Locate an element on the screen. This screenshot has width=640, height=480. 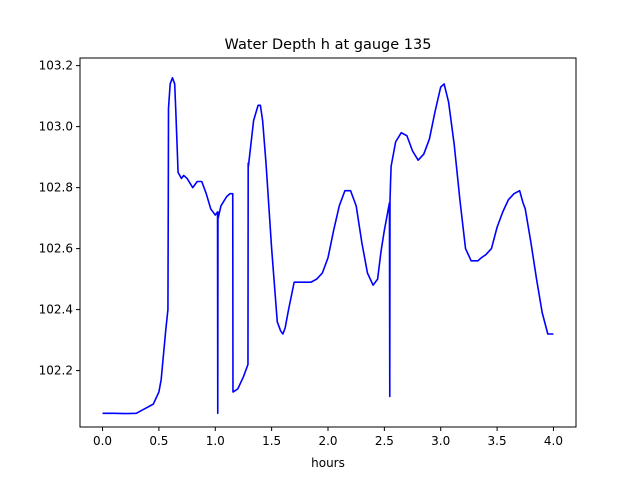
y-tick-label: 102.6 is located at coordinates (56, 249).